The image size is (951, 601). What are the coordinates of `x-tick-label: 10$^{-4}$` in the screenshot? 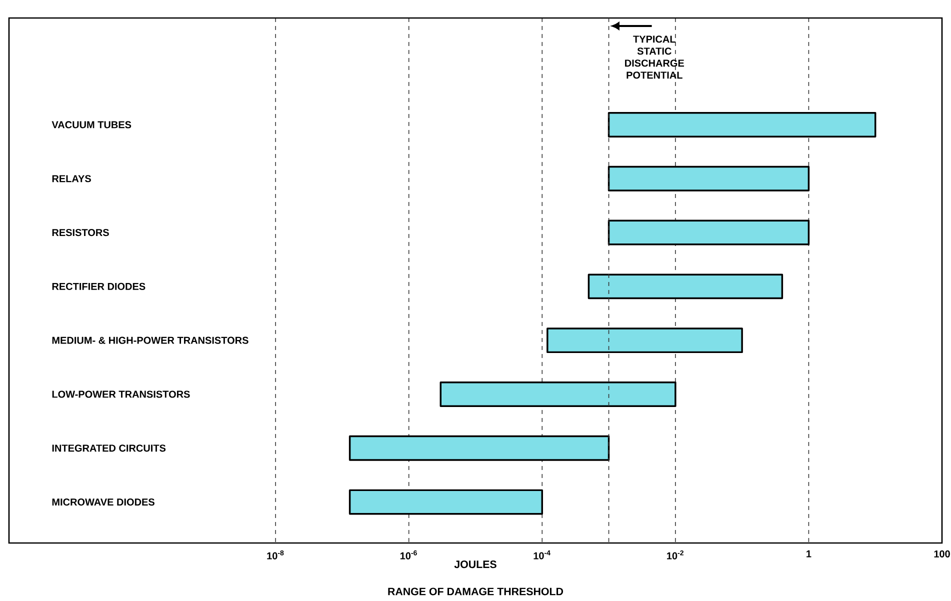 It's located at (542, 555).